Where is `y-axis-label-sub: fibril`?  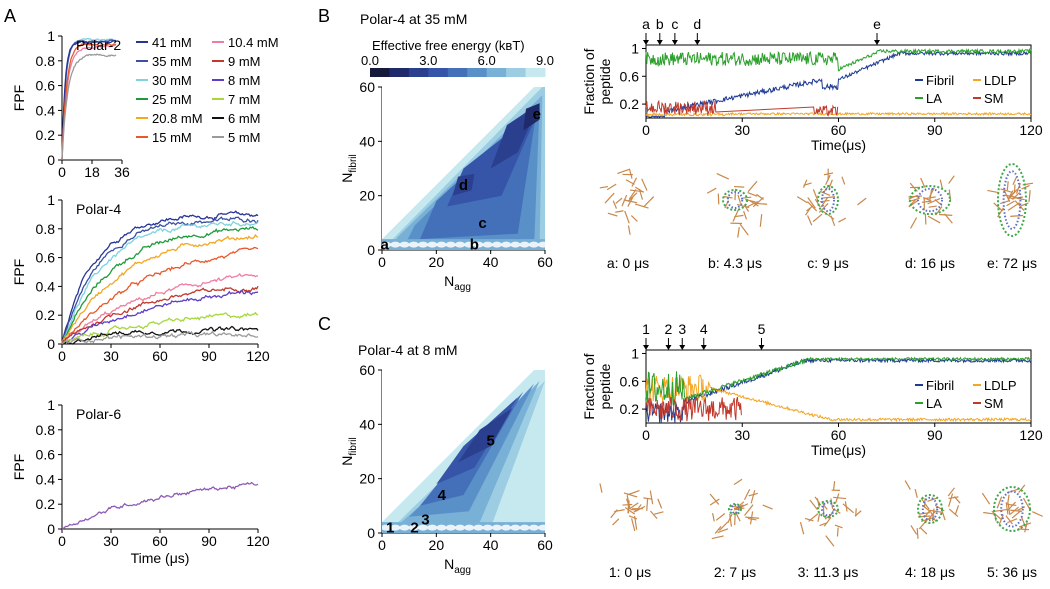 y-axis-label-sub: fibril is located at coordinates (353, 446).